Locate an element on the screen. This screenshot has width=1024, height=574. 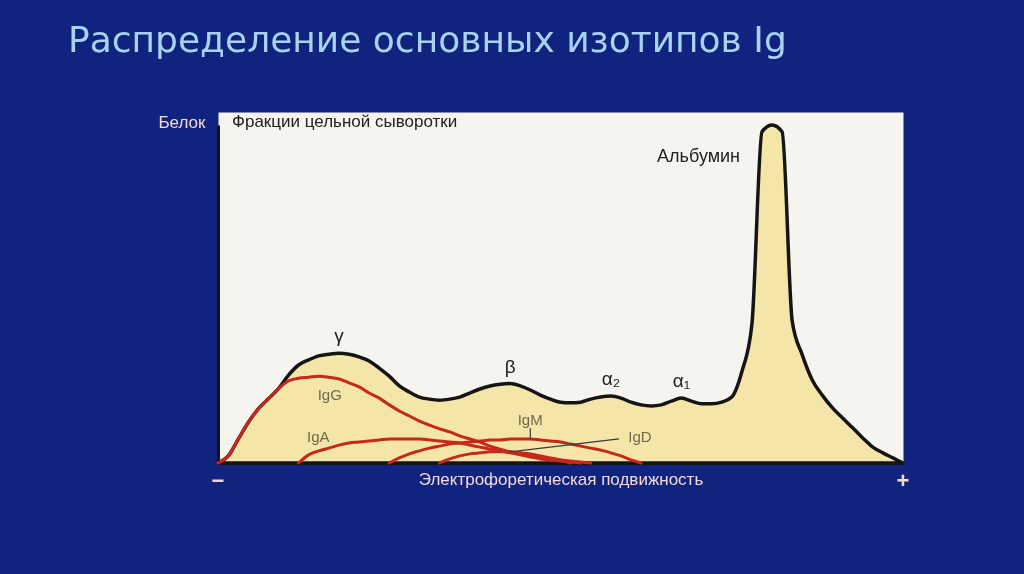
series-label: IgM is located at coordinates (530, 419).